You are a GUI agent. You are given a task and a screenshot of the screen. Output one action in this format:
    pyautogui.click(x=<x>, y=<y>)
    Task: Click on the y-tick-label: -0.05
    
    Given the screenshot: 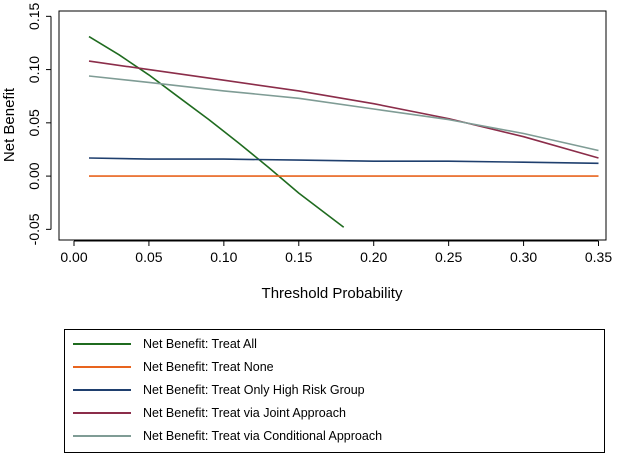 What is the action you would take?
    pyautogui.click(x=34, y=229)
    